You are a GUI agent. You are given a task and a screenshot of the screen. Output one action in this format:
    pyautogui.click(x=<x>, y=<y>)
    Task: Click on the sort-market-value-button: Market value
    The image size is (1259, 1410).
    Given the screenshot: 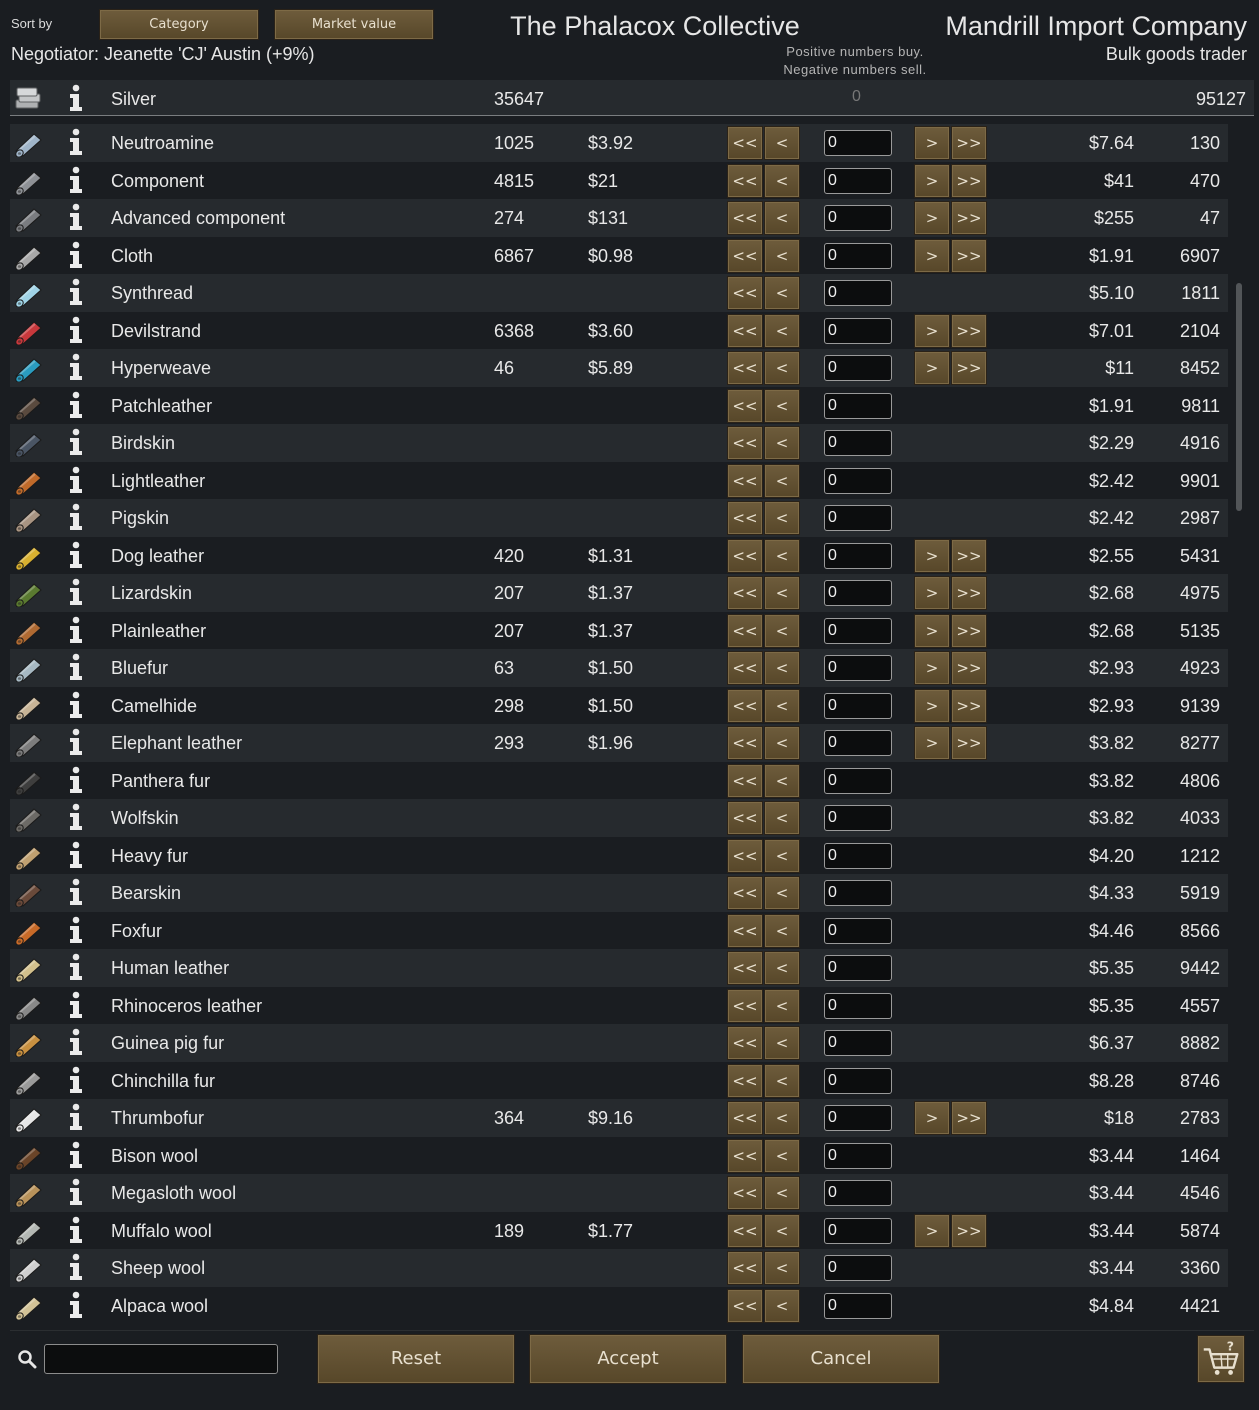 What is the action you would take?
    pyautogui.click(x=354, y=24)
    